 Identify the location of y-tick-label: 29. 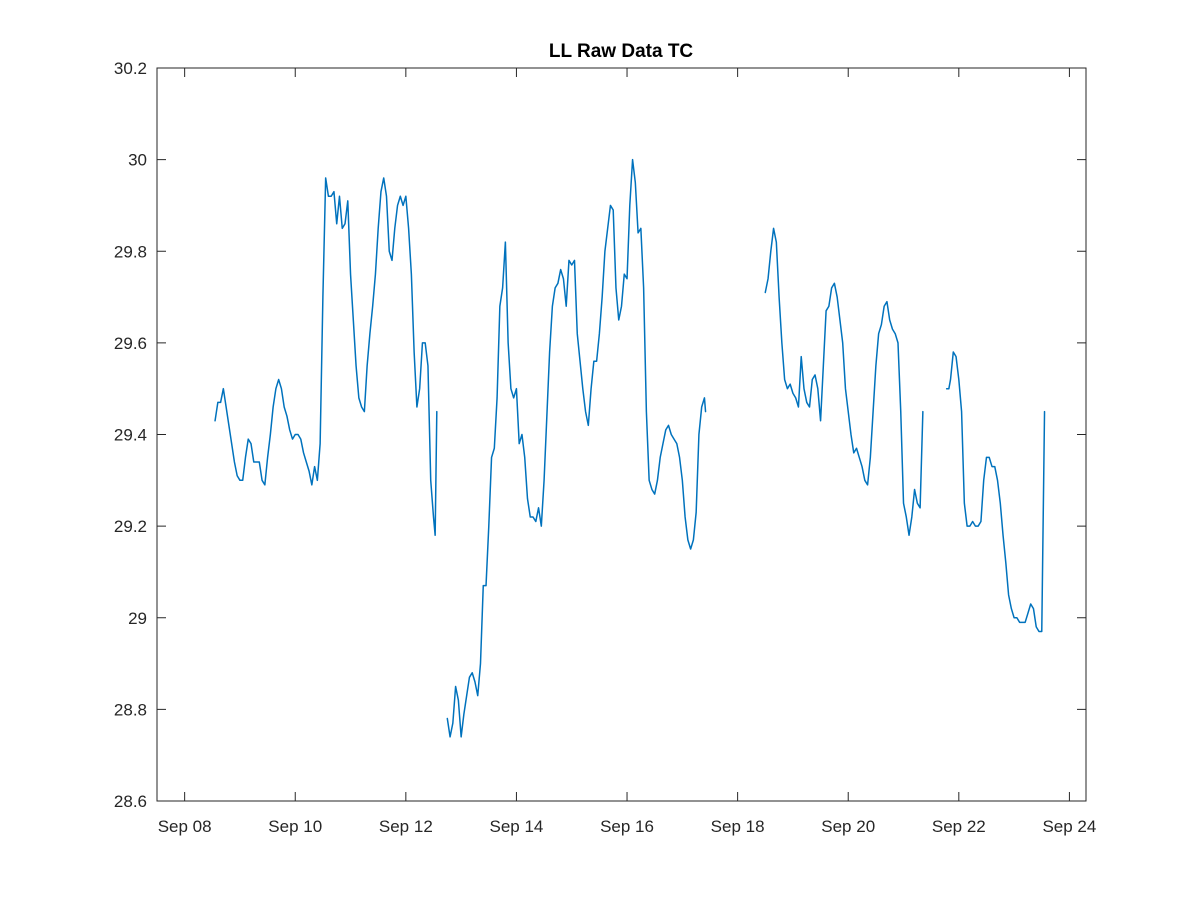
(137, 618).